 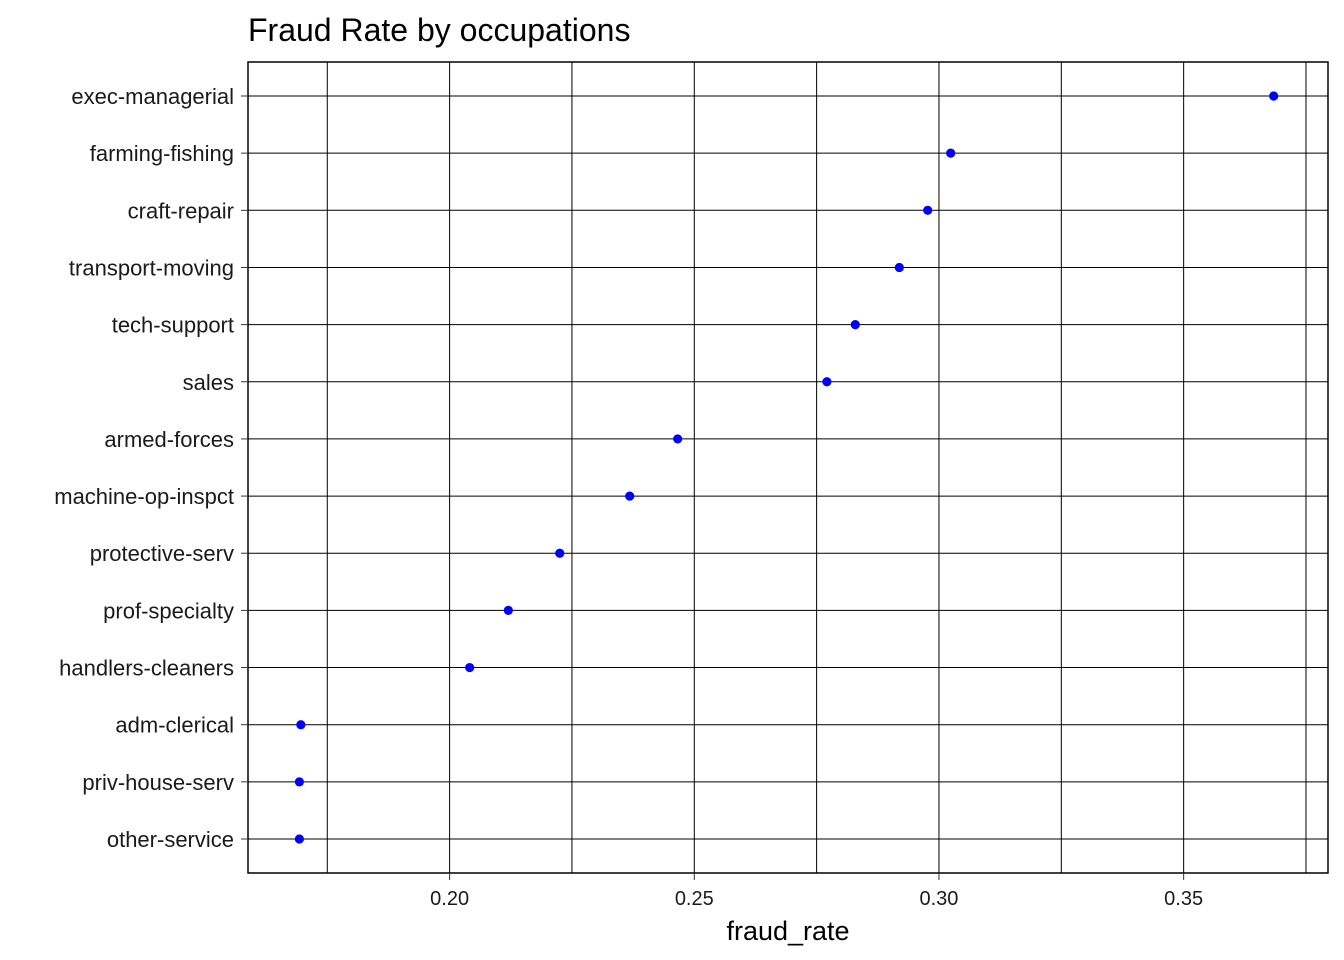 I want to click on y-tick-label: craft-repair, so click(x=181, y=210).